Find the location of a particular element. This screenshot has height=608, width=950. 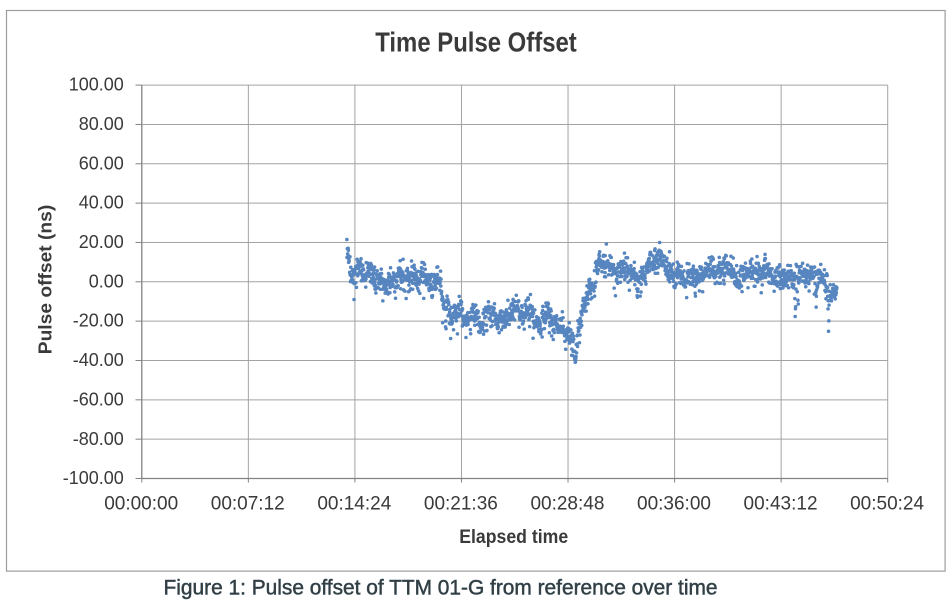

svg-text: 00:36:00 is located at coordinates (674, 504).